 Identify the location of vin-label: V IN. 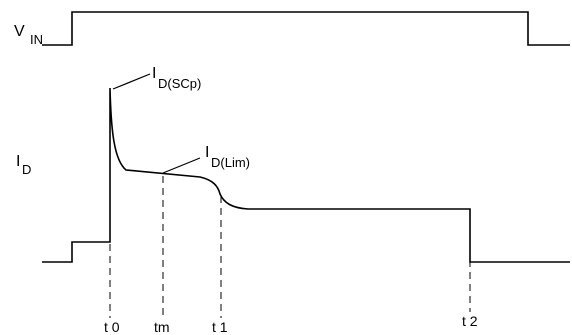
(28, 35).